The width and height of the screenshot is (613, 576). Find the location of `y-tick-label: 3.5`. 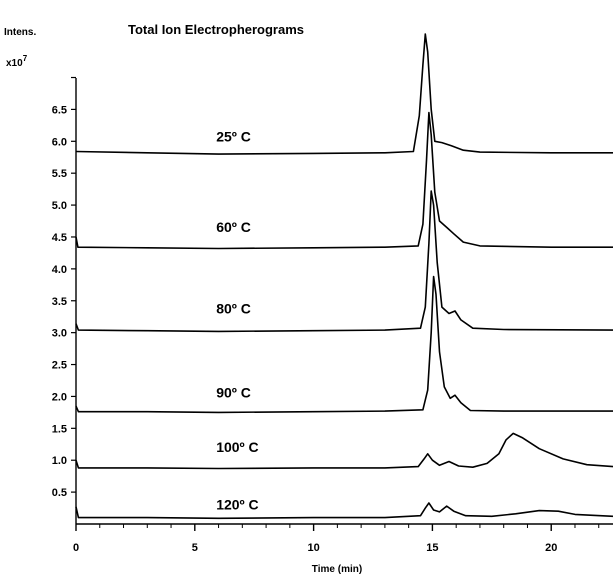

y-tick-label: 3.5 is located at coordinates (59, 302).